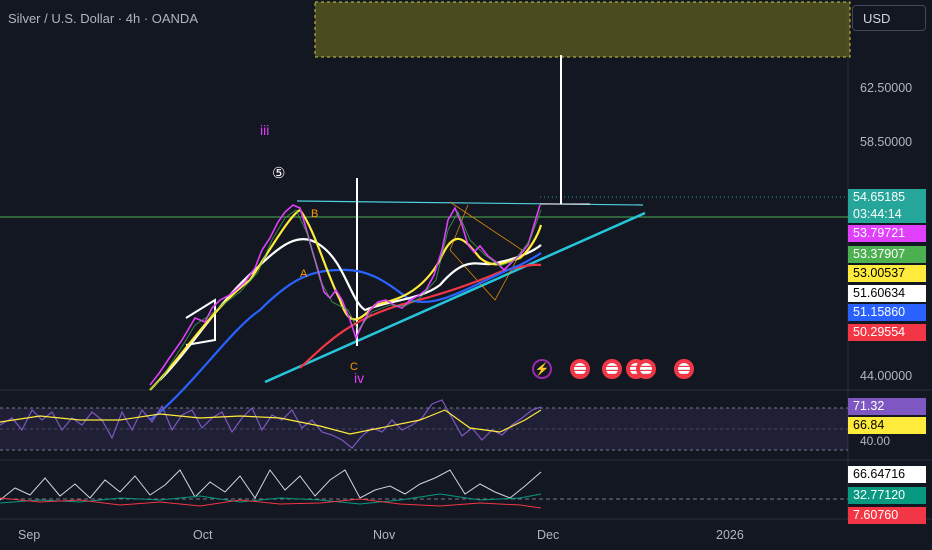 The image size is (932, 550). I want to click on price-label-tag: 54.65185, so click(887, 197).